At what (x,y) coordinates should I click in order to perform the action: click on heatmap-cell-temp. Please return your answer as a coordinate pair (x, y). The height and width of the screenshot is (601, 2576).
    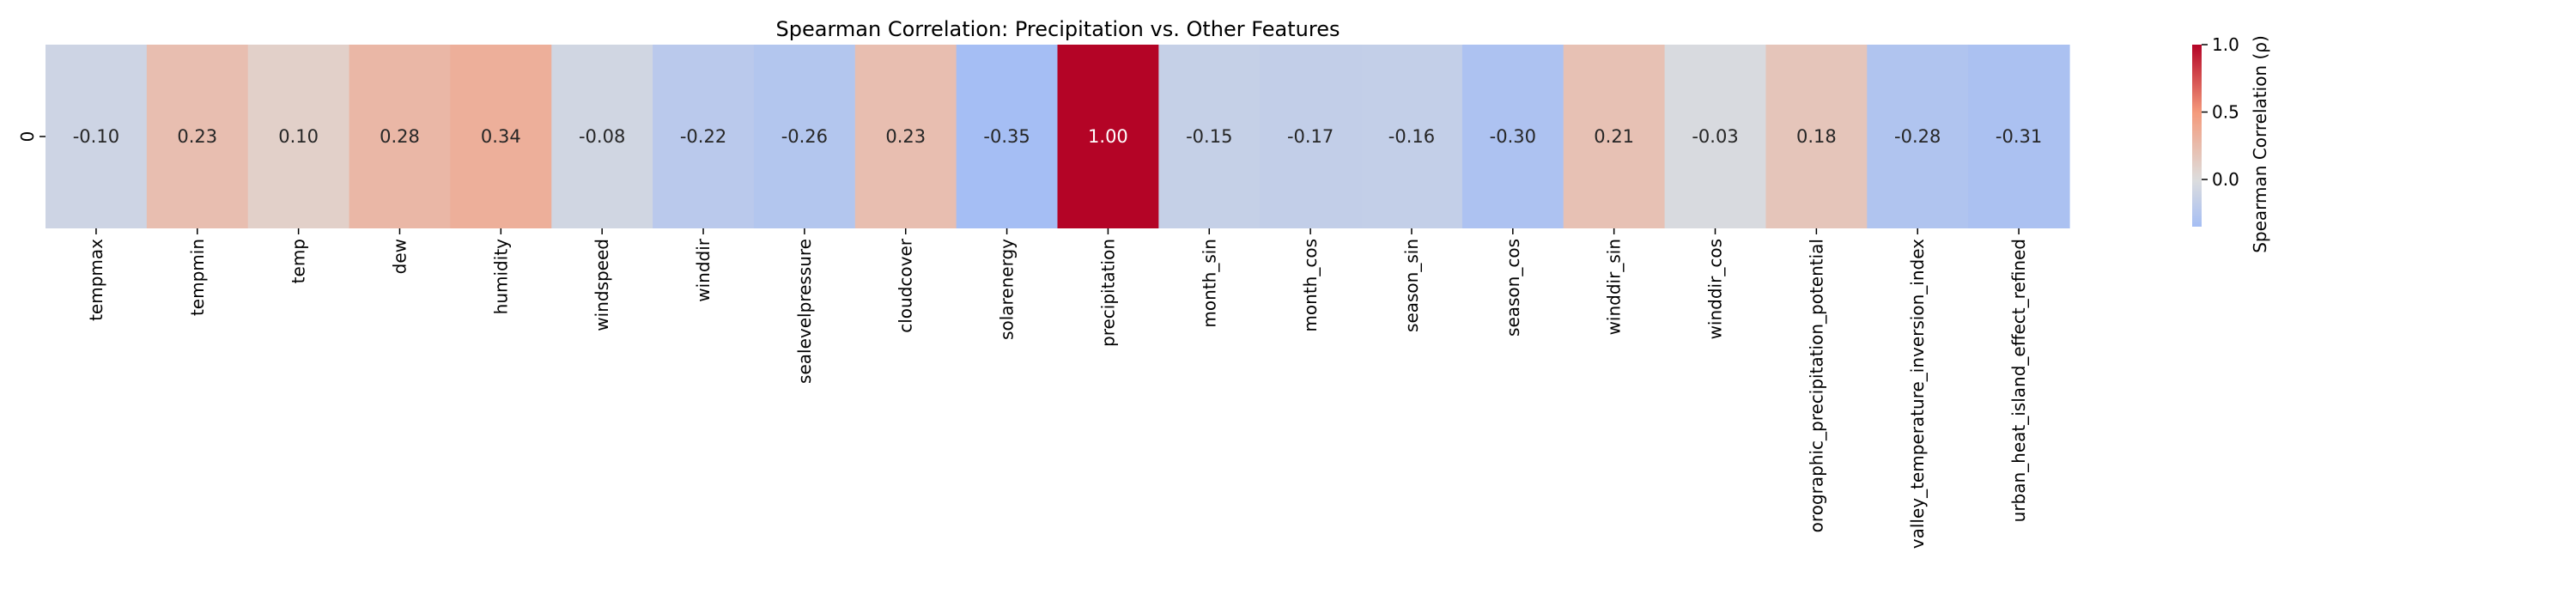
    Looking at the image, I should click on (298, 136).